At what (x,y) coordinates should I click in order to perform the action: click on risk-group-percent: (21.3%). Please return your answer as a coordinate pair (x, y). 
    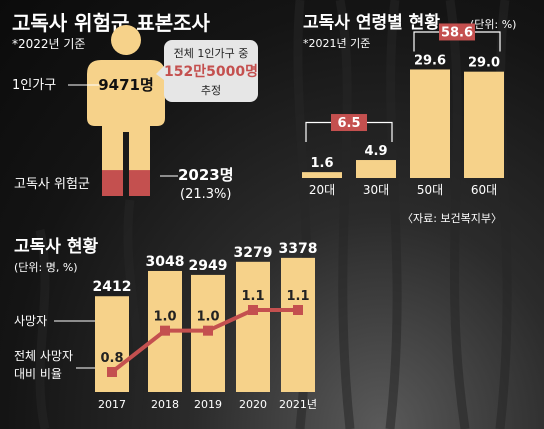
    Looking at the image, I should click on (205, 194).